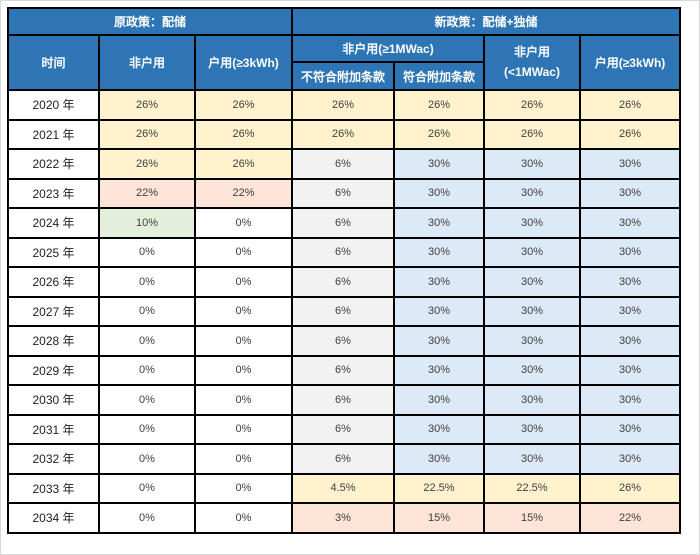  What do you see at coordinates (53, 282) in the screenshot?
I see `year-cell: 2026 年` at bounding box center [53, 282].